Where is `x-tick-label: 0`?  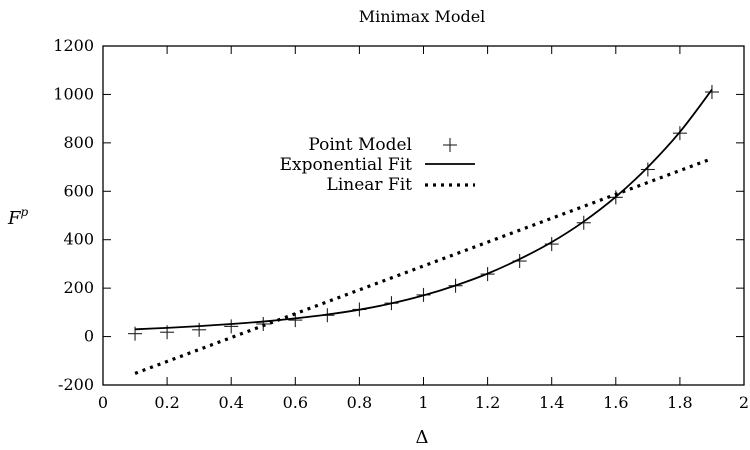
x-tick-label: 0 is located at coordinates (103, 402).